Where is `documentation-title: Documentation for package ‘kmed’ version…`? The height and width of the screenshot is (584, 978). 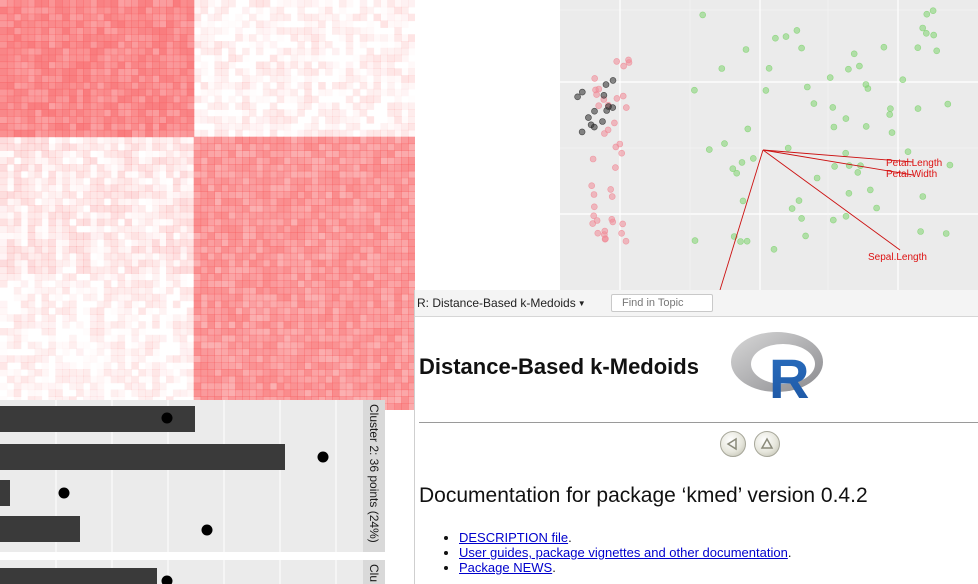
documentation-title: Documentation for package ‘kmed’ version… is located at coordinates (643, 495).